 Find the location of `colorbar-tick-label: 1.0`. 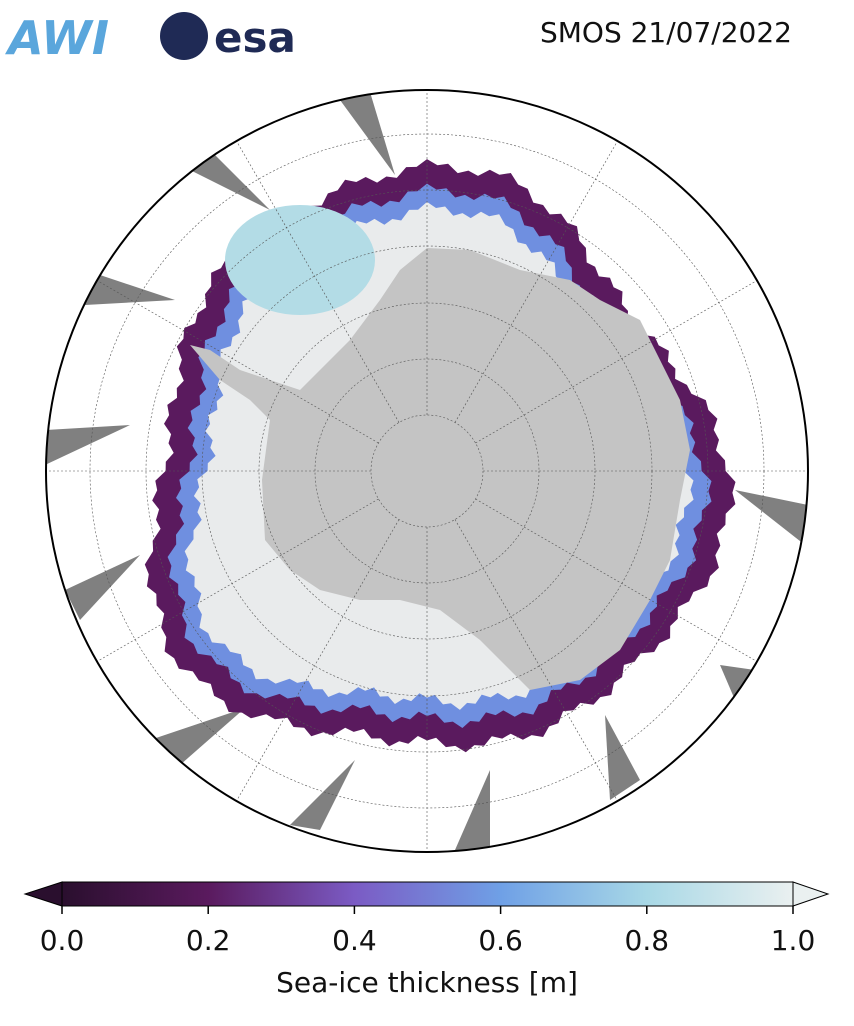

colorbar-tick-label: 1.0 is located at coordinates (793, 940).